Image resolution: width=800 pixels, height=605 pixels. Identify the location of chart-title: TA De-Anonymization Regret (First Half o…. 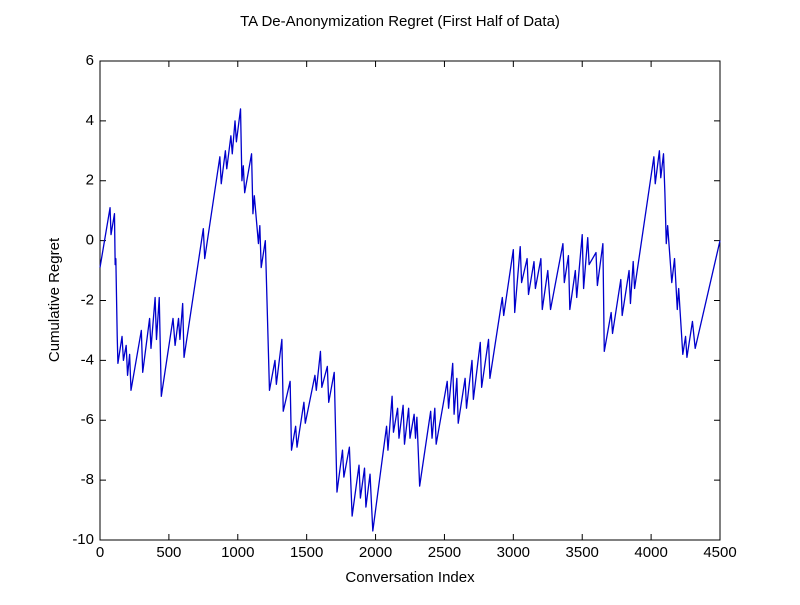
(400, 21).